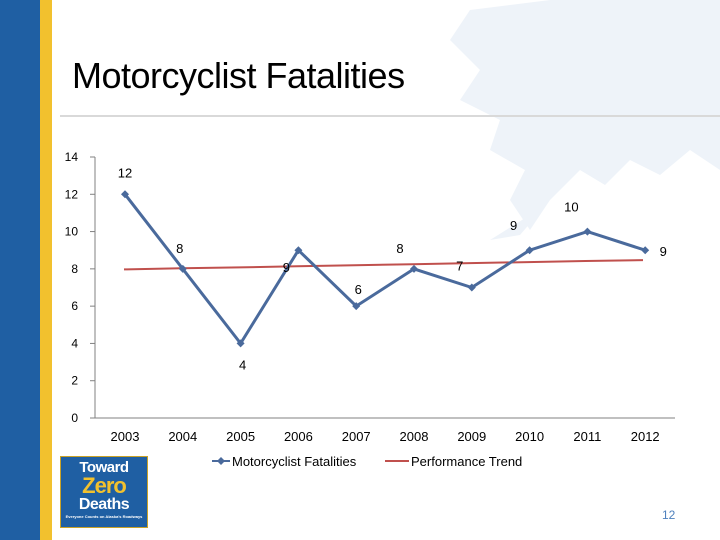 This screenshot has height=540, width=720. Describe the element at coordinates (242, 364) in the screenshot. I see `data-label-2005: 4` at that location.